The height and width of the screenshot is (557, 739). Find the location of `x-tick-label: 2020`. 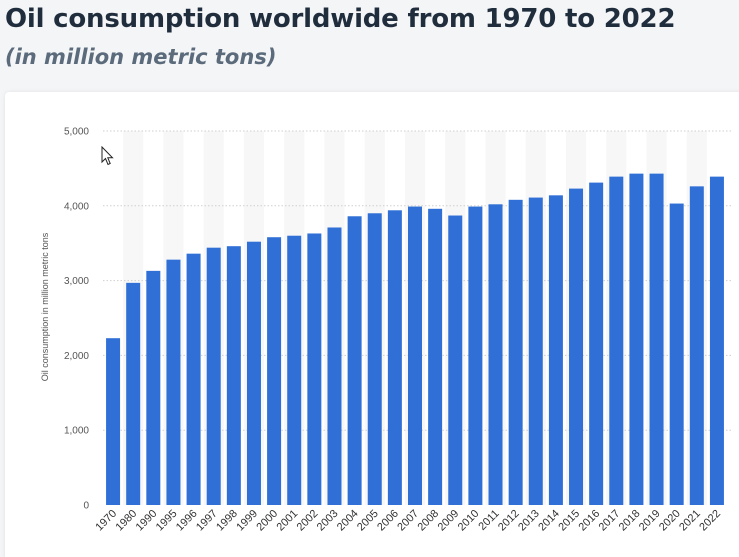

x-tick-label: 2020 is located at coordinates (670, 521).